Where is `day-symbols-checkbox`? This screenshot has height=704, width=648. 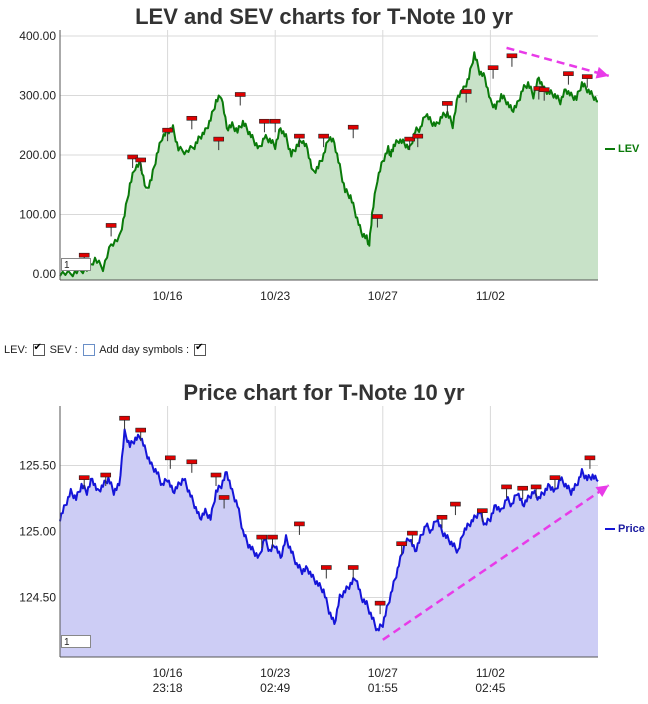 day-symbols-checkbox is located at coordinates (200, 349).